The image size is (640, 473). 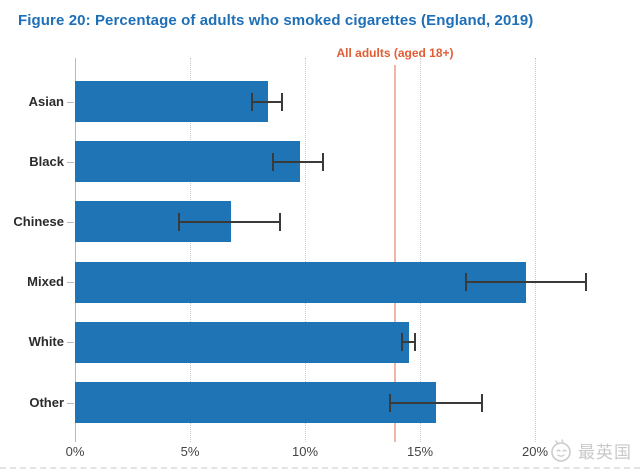 I want to click on error-bar-other, so click(x=436, y=402).